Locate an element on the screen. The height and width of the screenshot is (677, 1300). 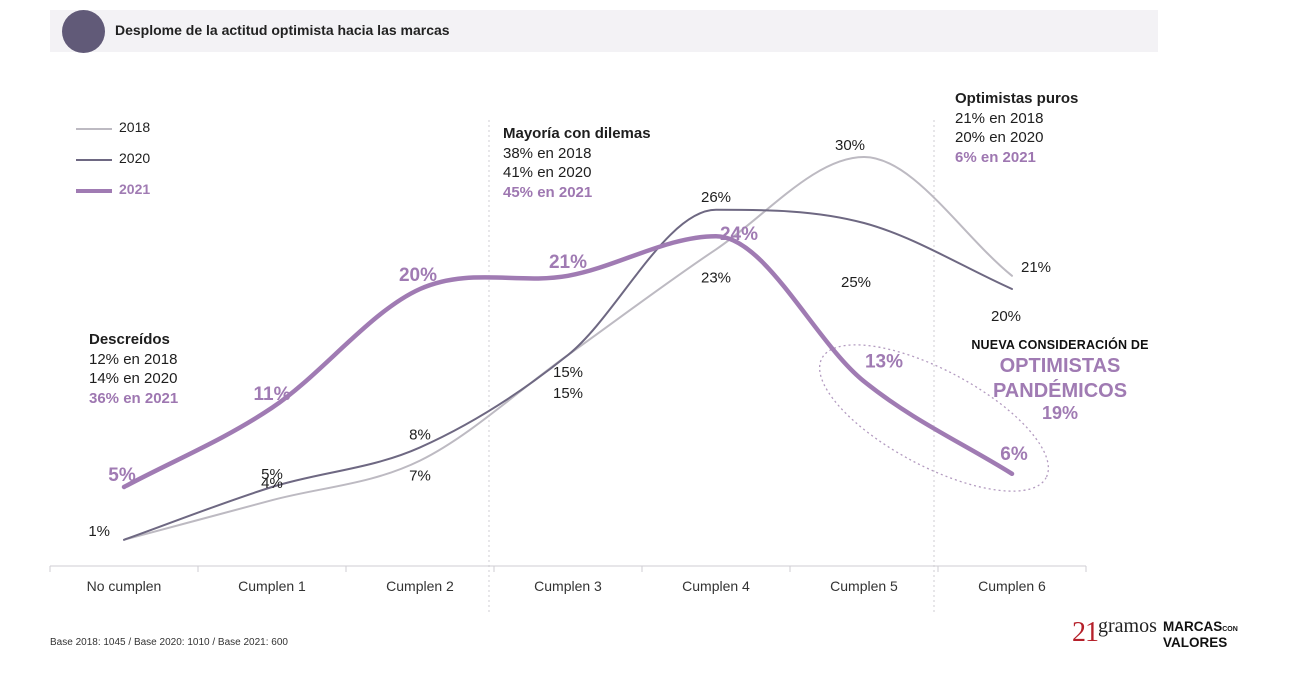
annotation-descreidos-2021: 36% en 2021 is located at coordinates (134, 398).